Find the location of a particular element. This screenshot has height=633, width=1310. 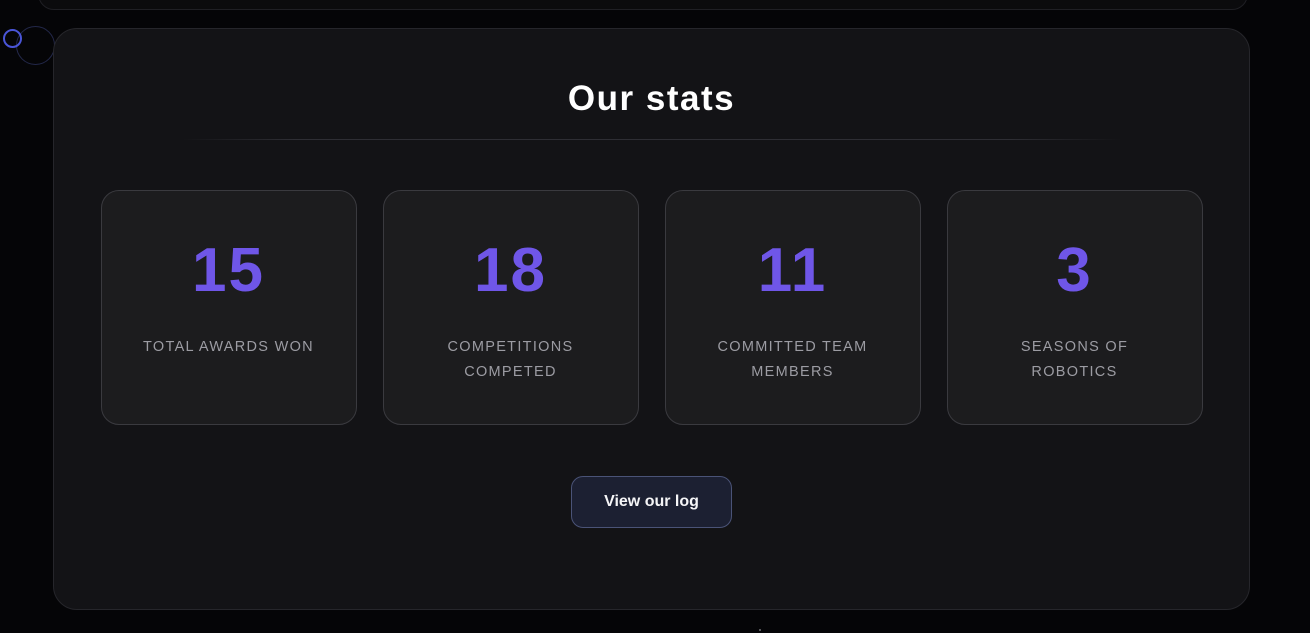

stat-label: COMMITTED TEAM MEMBERS is located at coordinates (792, 359).